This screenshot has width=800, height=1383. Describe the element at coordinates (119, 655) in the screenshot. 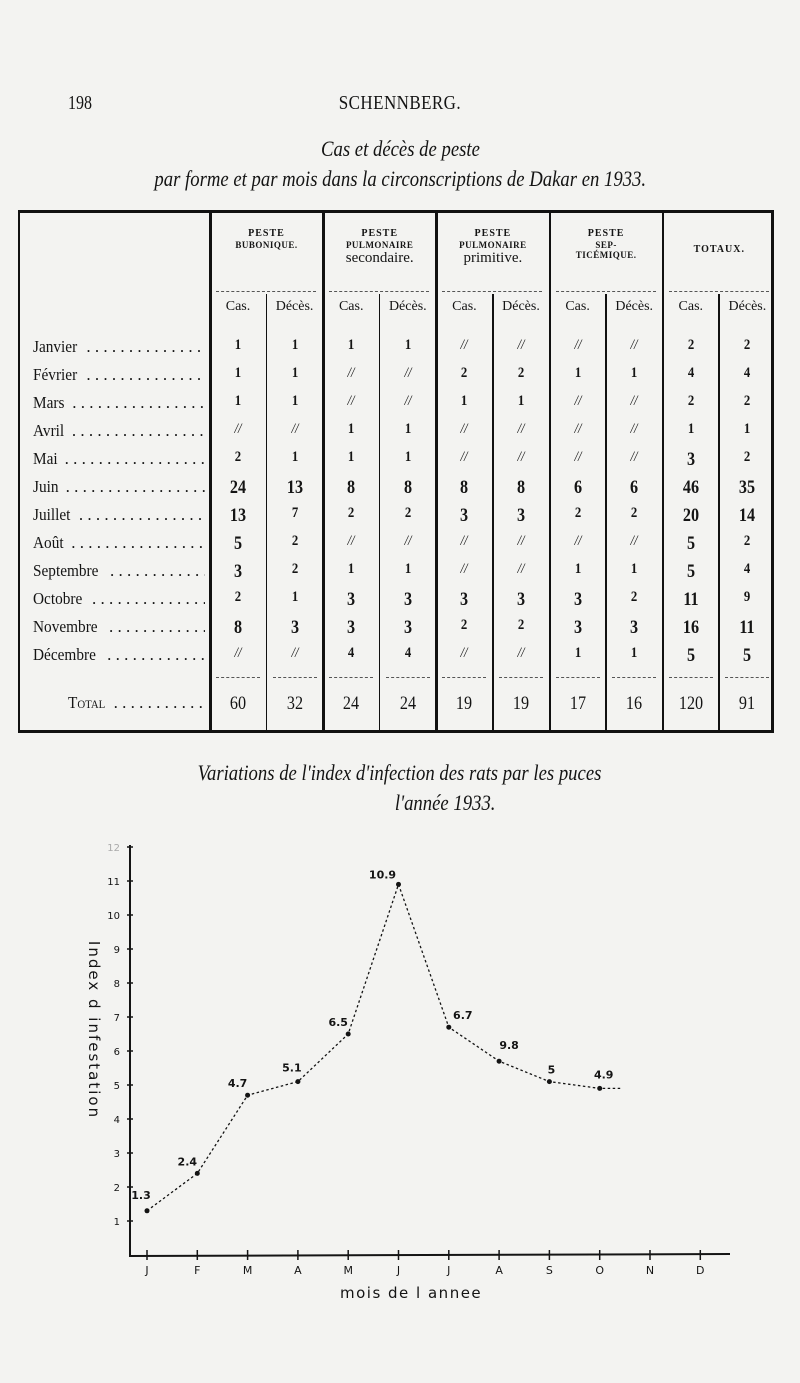

I see `row-label: Décembre` at that location.